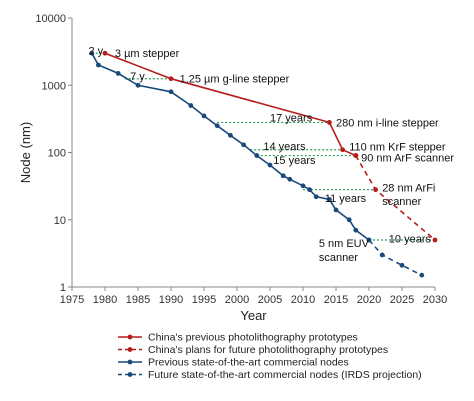 The width and height of the screenshot is (474, 401). Describe the element at coordinates (235, 80) in the screenshot. I see `annotation-label: 1.25 µm g-line stepper` at that location.